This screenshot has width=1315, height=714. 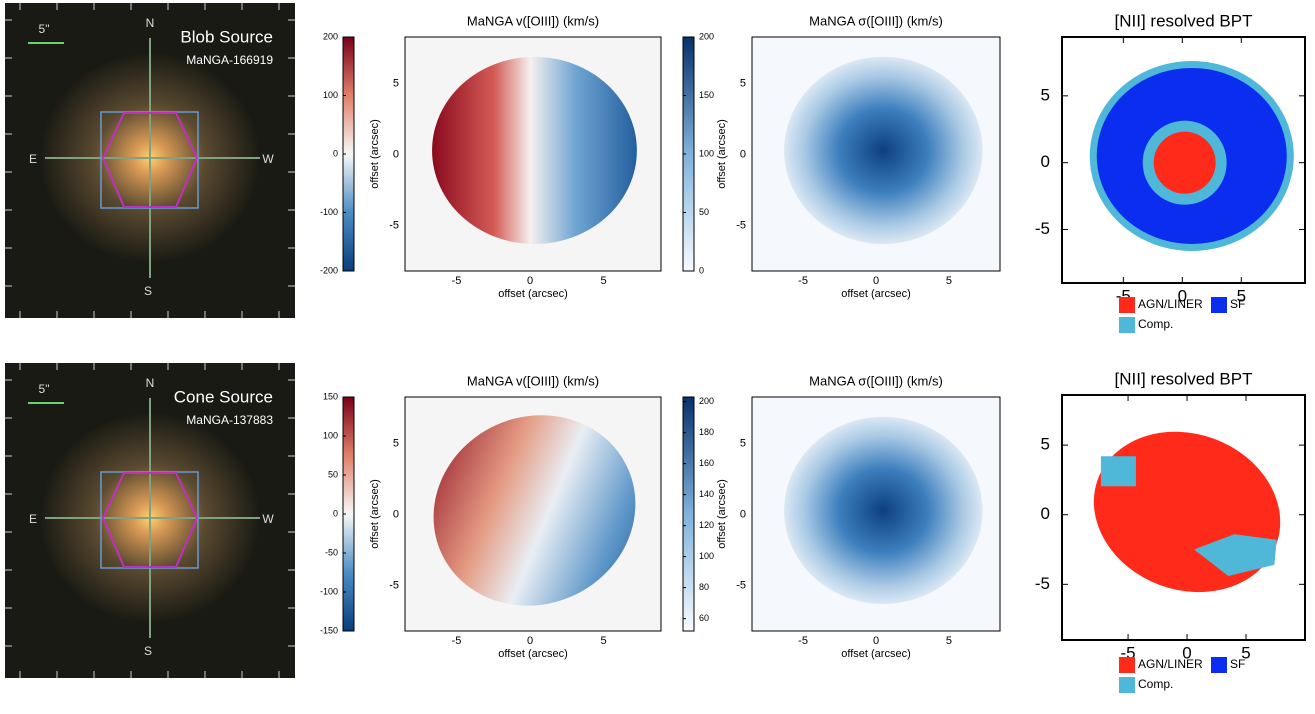 I want to click on colorbar-label: 60, so click(x=704, y=618).